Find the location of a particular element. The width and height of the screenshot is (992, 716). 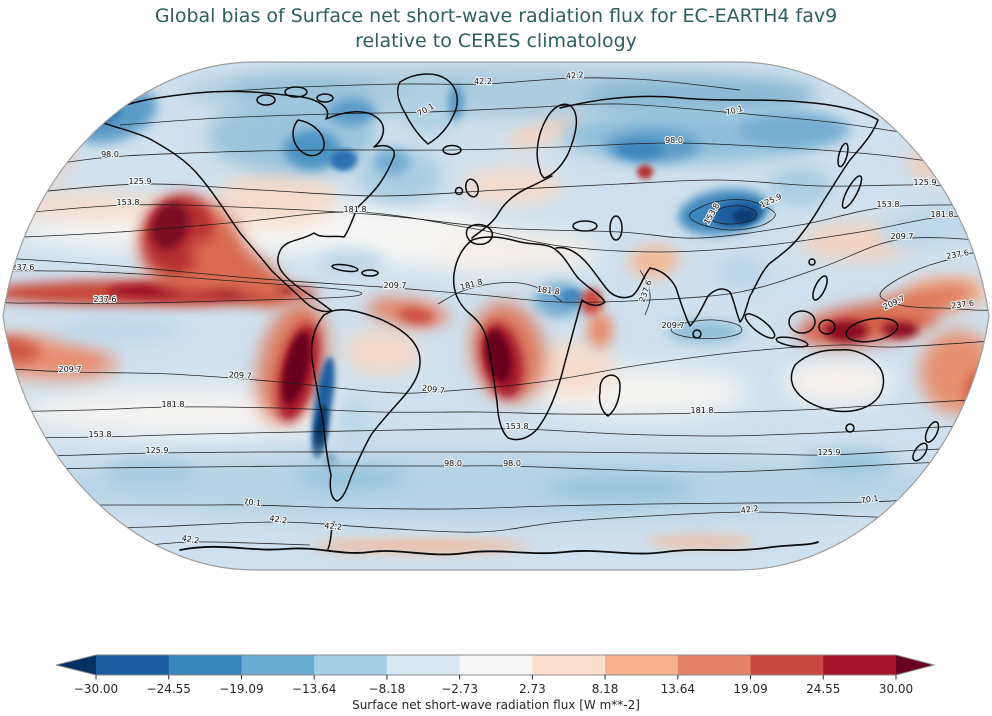

bias-caribbean-blue is located at coordinates (352, 262).